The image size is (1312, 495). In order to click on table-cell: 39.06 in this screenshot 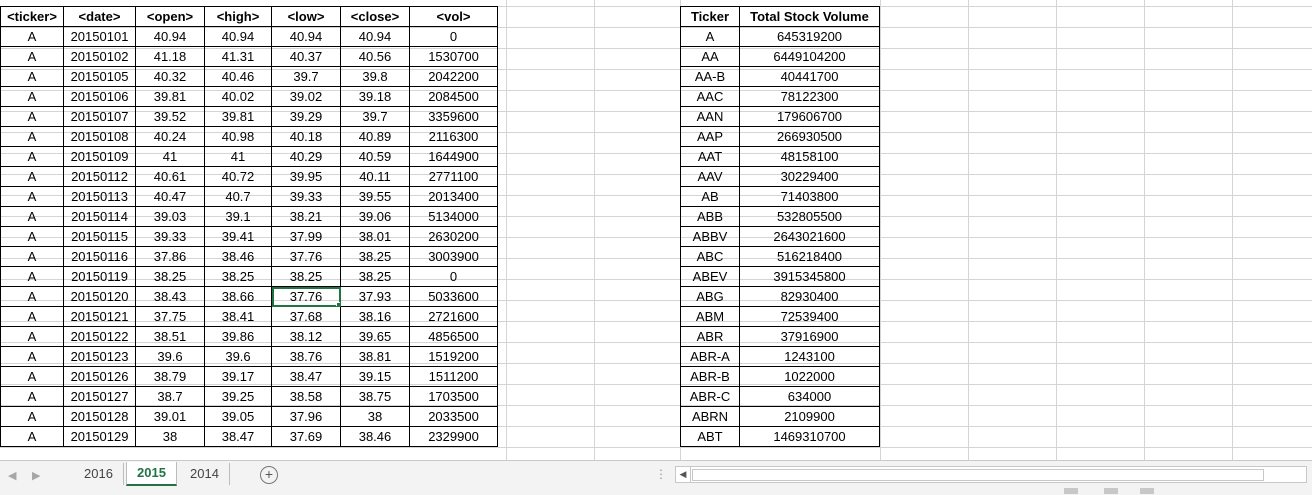, I will do `click(375, 217)`.